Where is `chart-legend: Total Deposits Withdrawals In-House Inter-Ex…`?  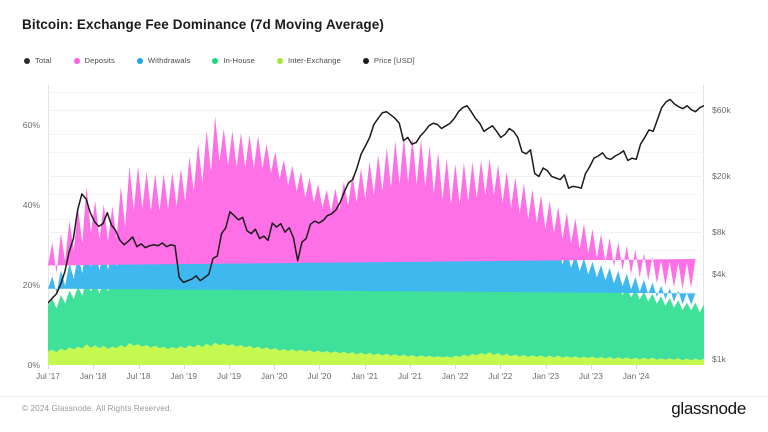
chart-legend: Total Deposits Withdrawals In-House Inter-Ex… is located at coordinates (230, 60).